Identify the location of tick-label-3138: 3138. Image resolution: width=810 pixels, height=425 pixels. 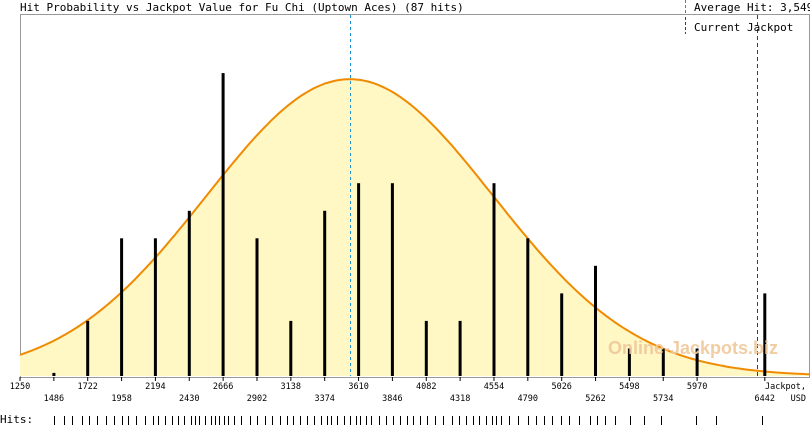
(291, 387).